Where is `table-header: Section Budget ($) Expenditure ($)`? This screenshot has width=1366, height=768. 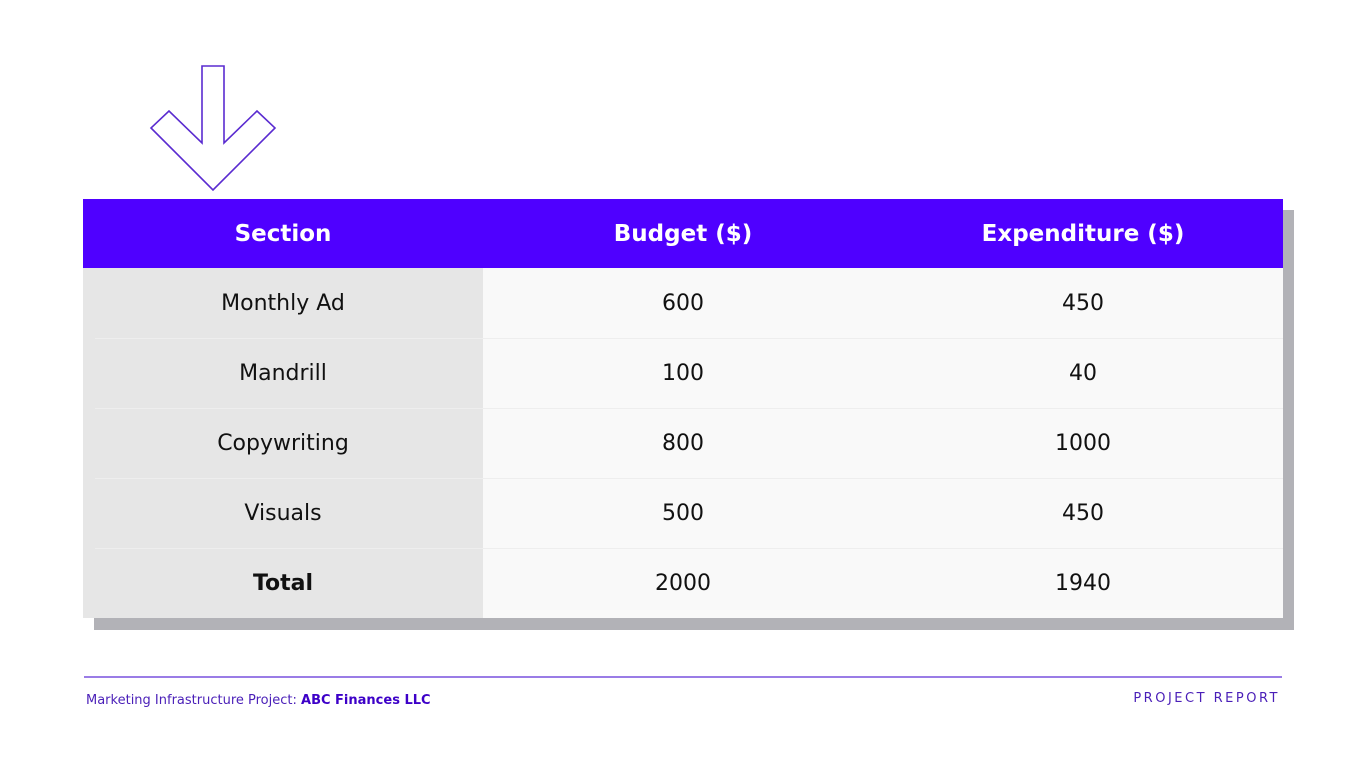 table-header: Section Budget ($) Expenditure ($) is located at coordinates (683, 233).